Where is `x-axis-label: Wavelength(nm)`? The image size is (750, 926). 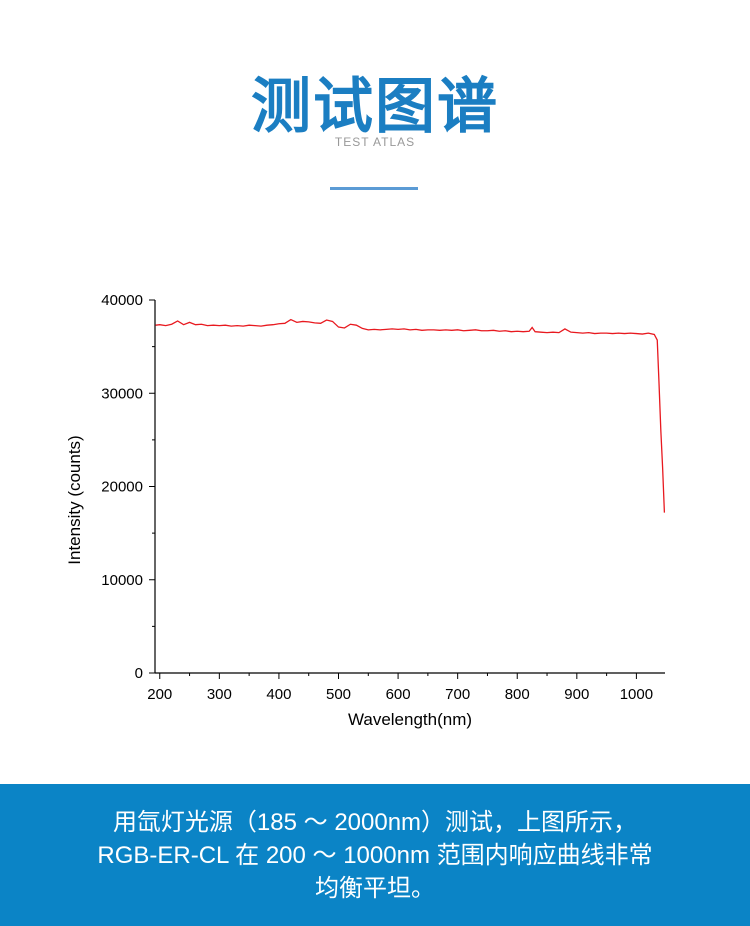
x-axis-label: Wavelength(nm) is located at coordinates (410, 719).